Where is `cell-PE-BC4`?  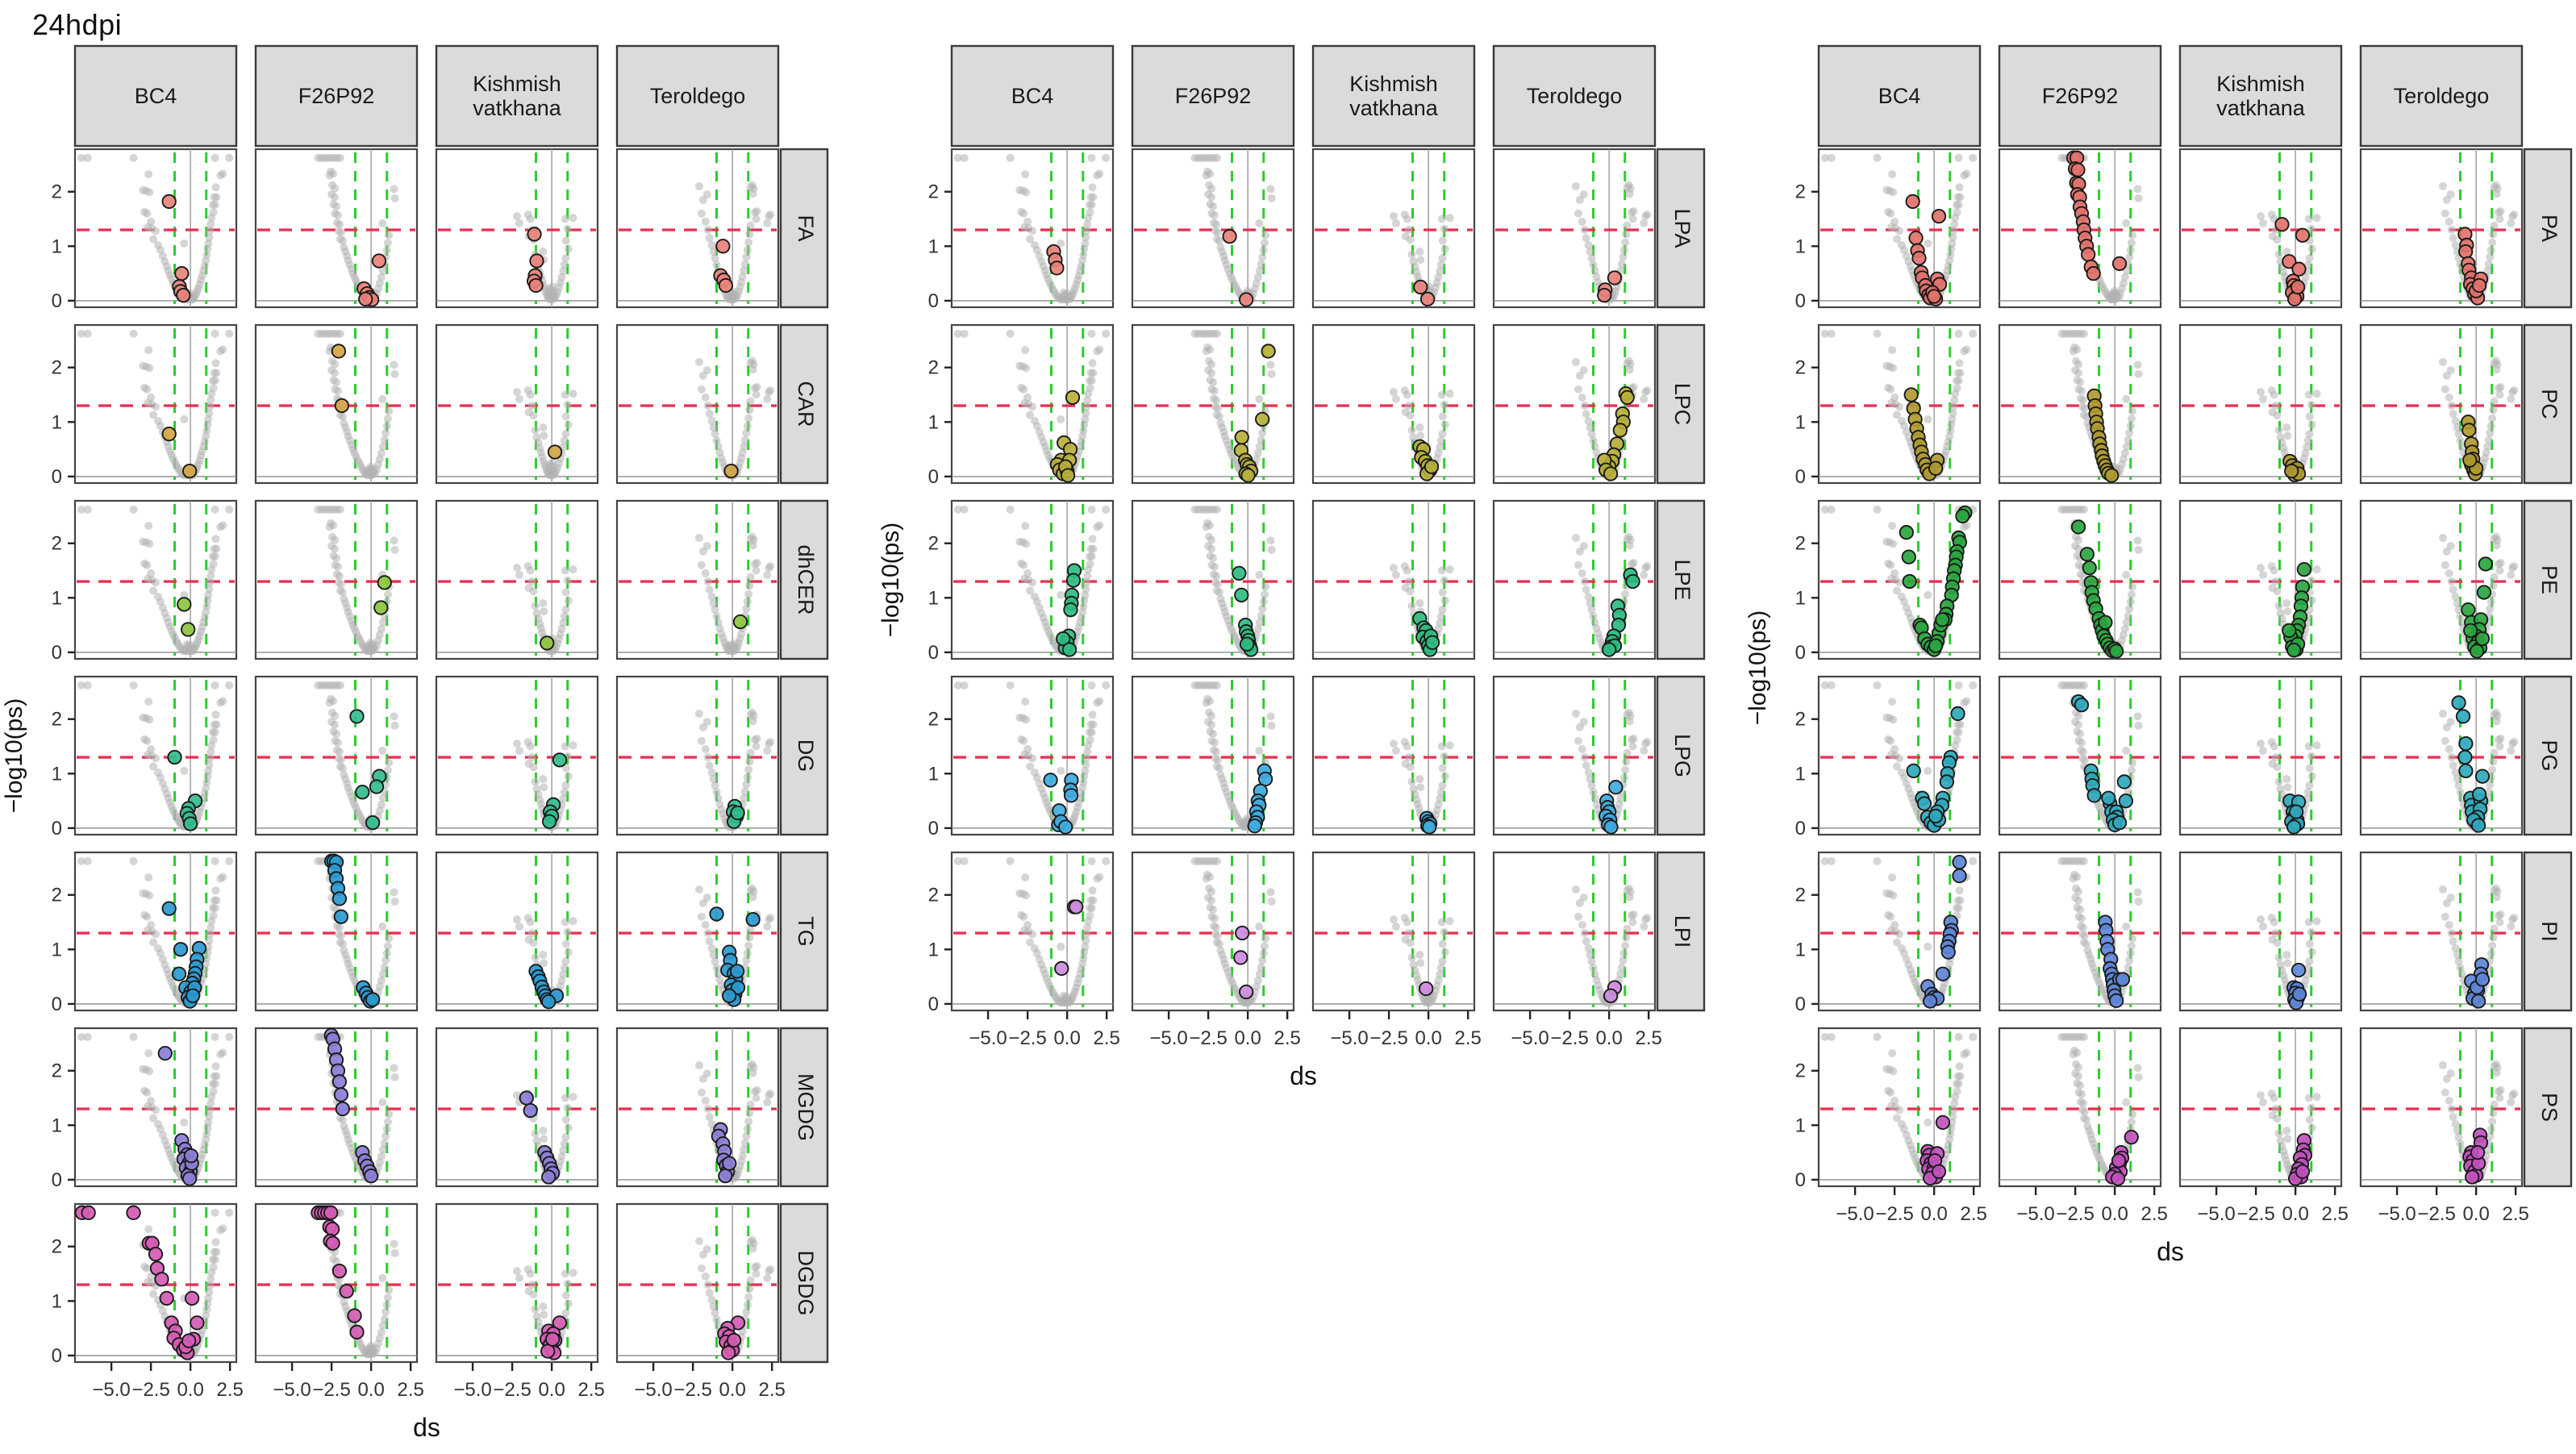
cell-PE-BC4 is located at coordinates (1899, 579).